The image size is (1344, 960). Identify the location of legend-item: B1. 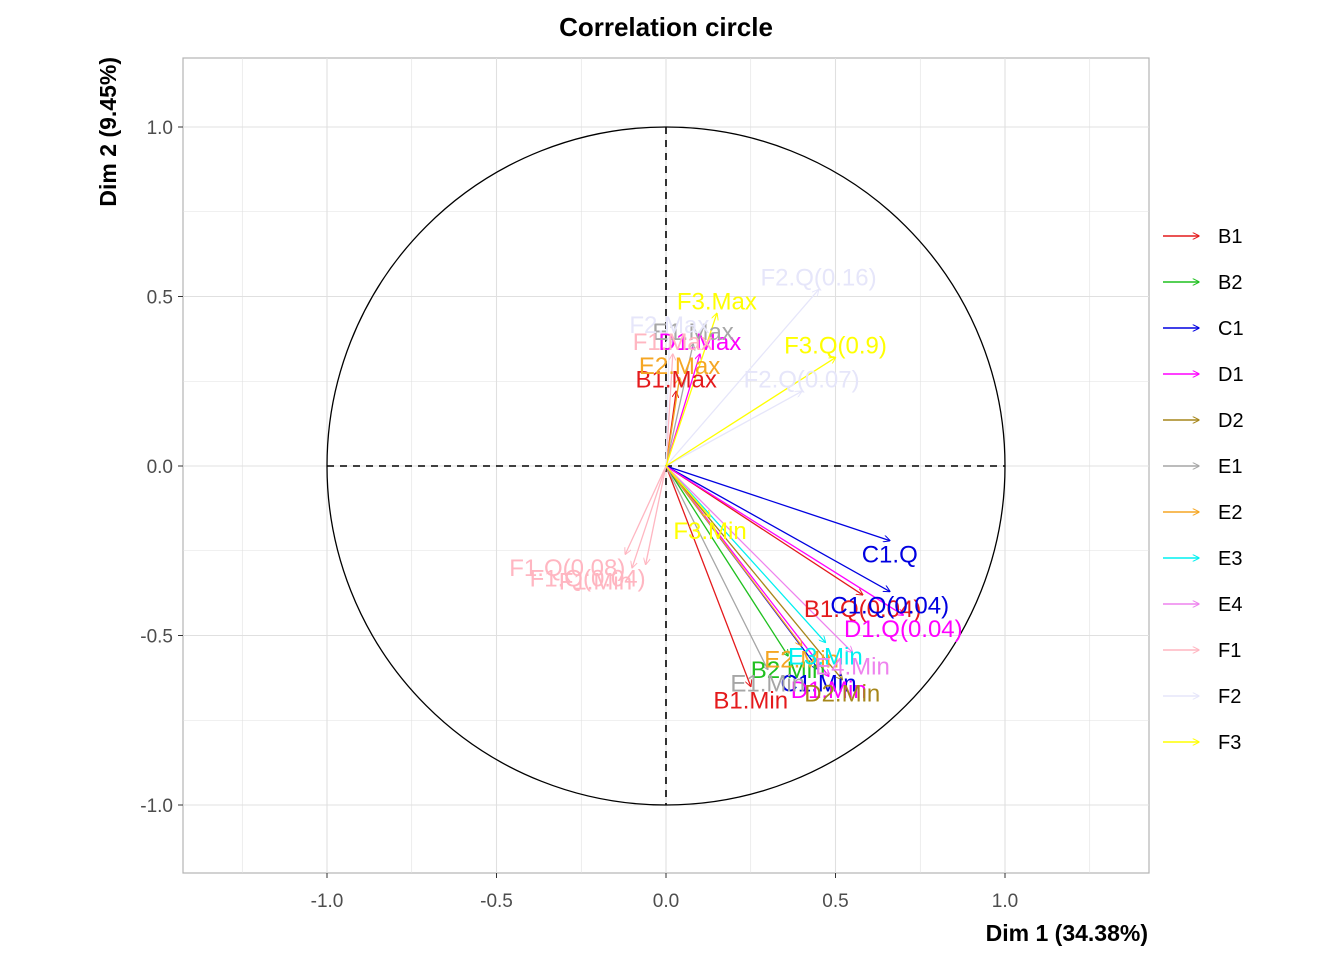
(1202, 237).